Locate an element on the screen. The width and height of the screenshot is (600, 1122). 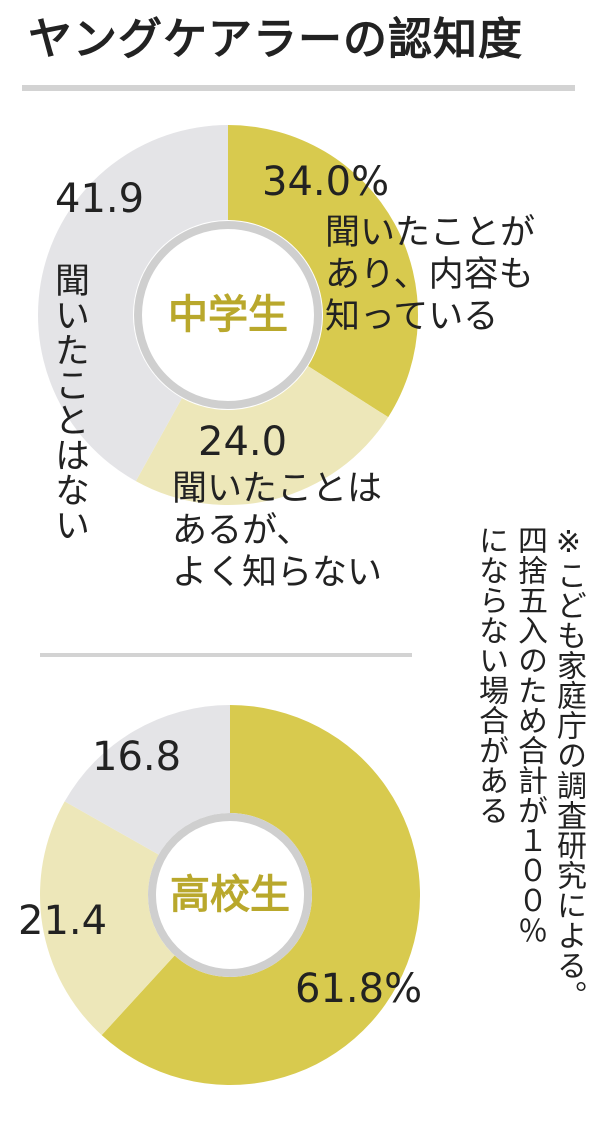
chart-title: ヤングケアラーの認知度 is located at coordinates (275, 39).